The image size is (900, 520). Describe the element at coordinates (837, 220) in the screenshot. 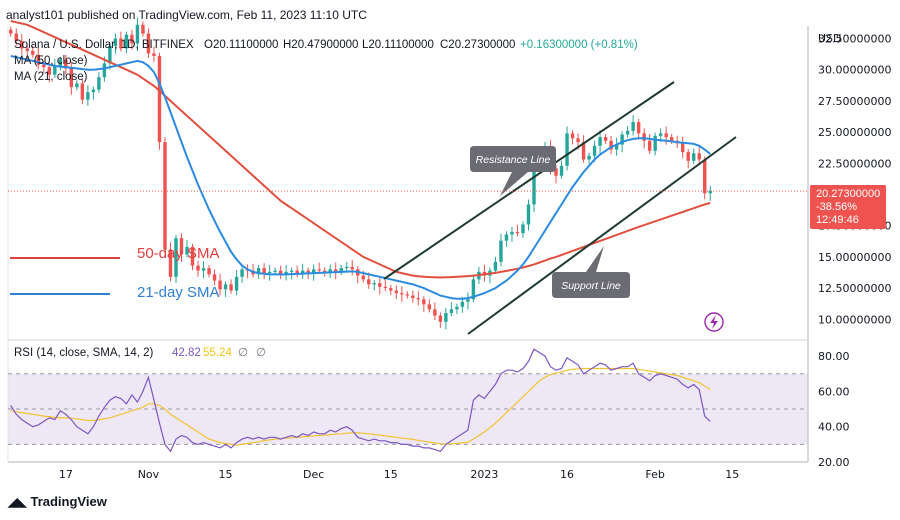

I see `last-price-countdown: 12:49:46` at that location.